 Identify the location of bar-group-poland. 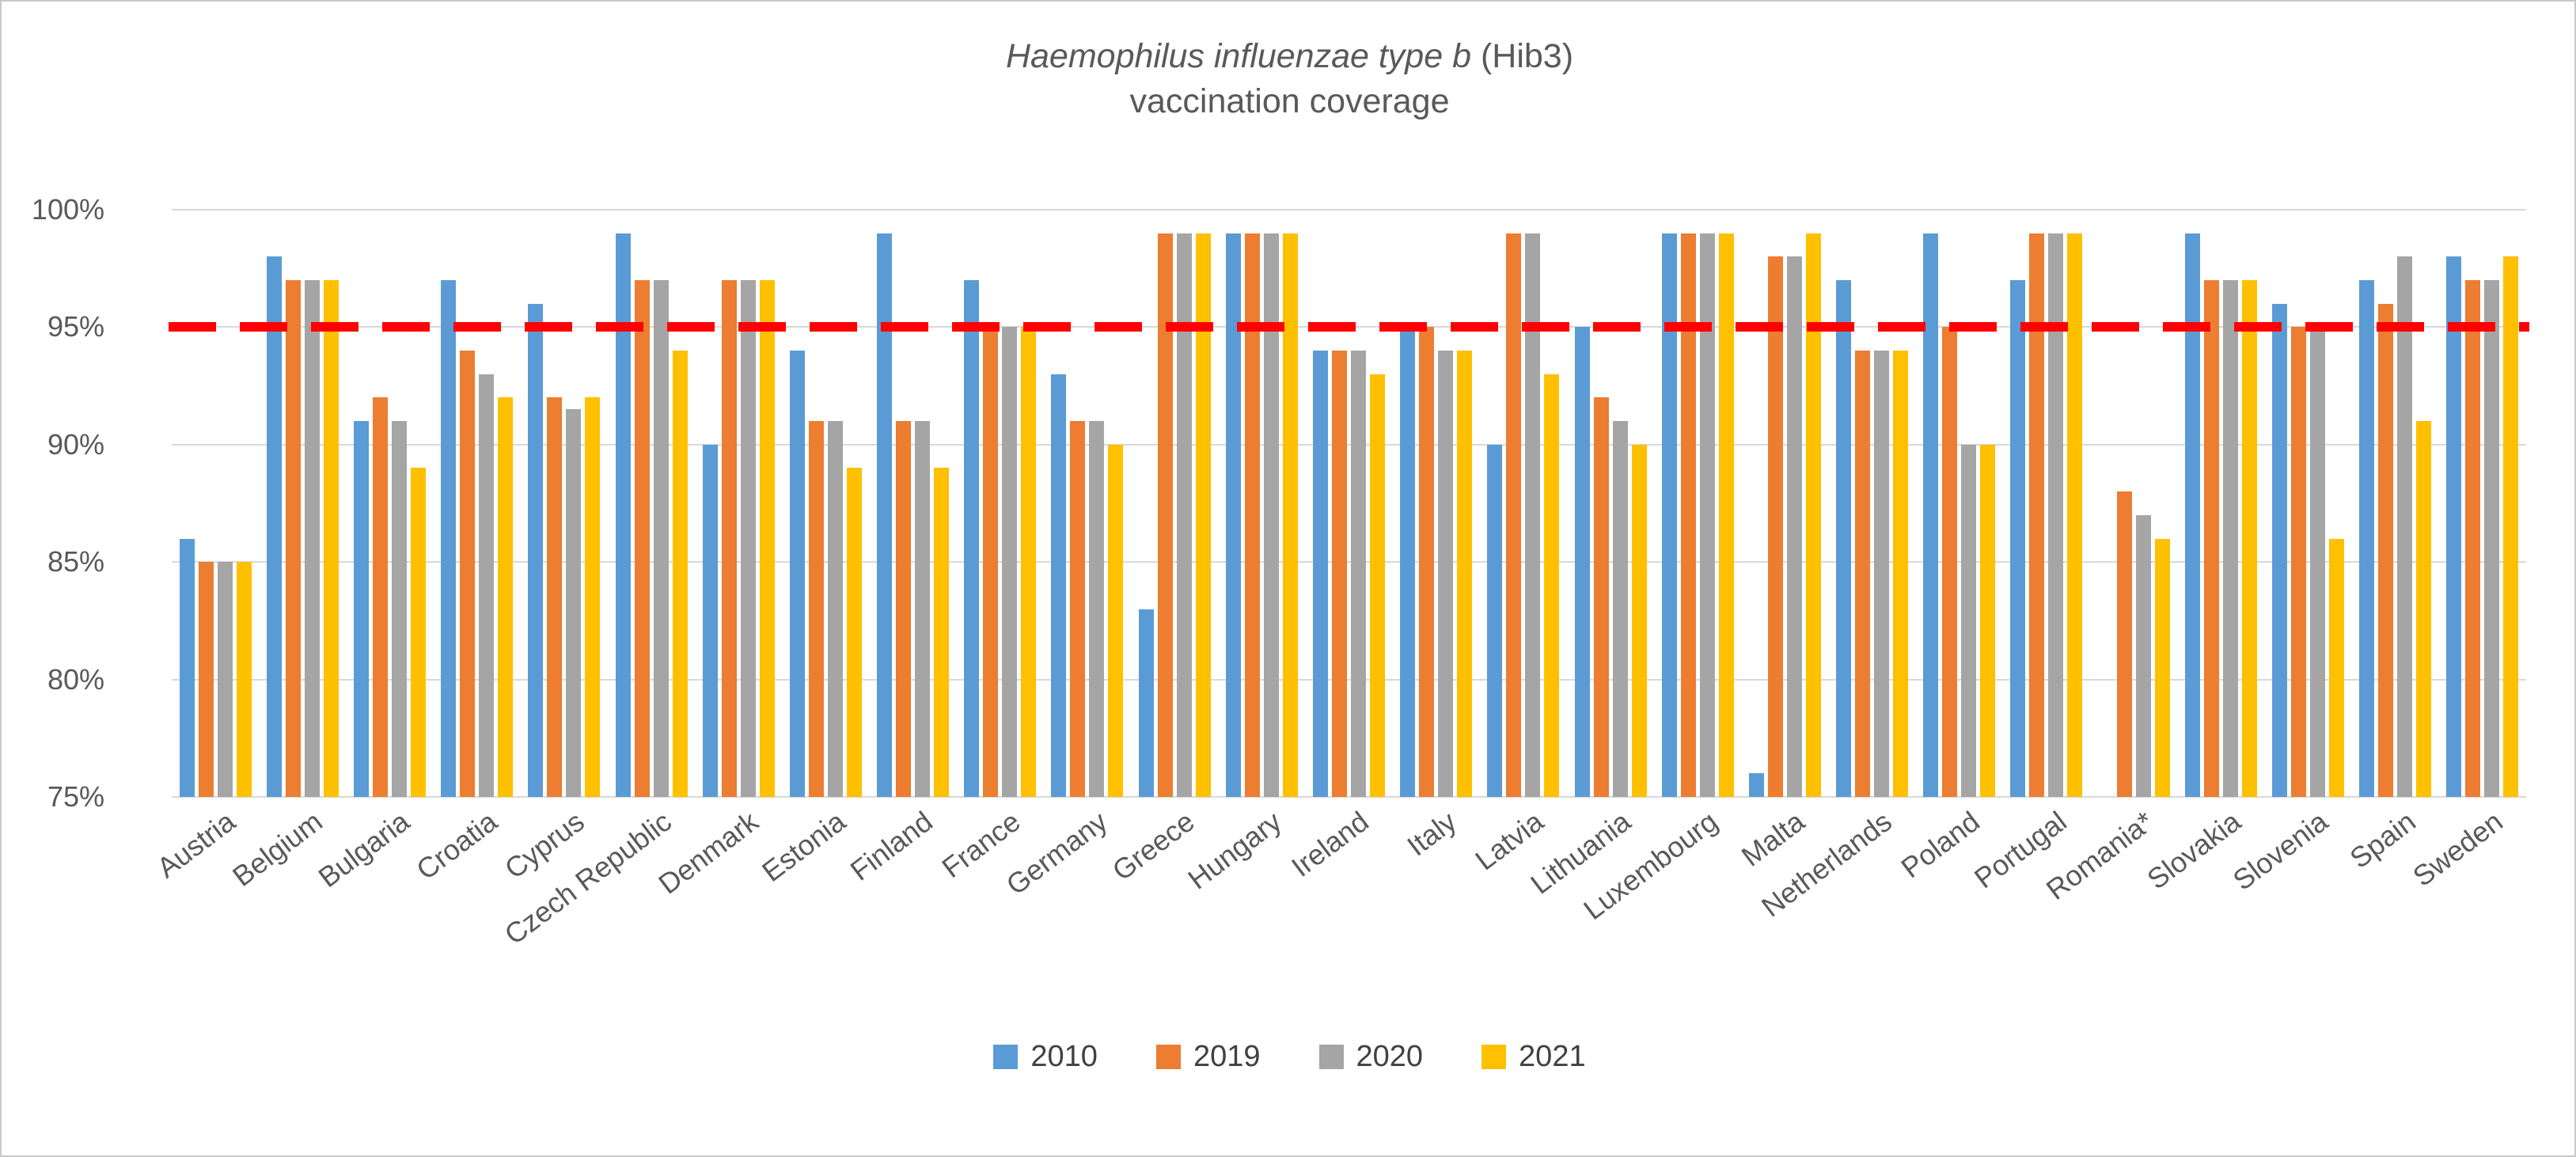
(1959, 515).